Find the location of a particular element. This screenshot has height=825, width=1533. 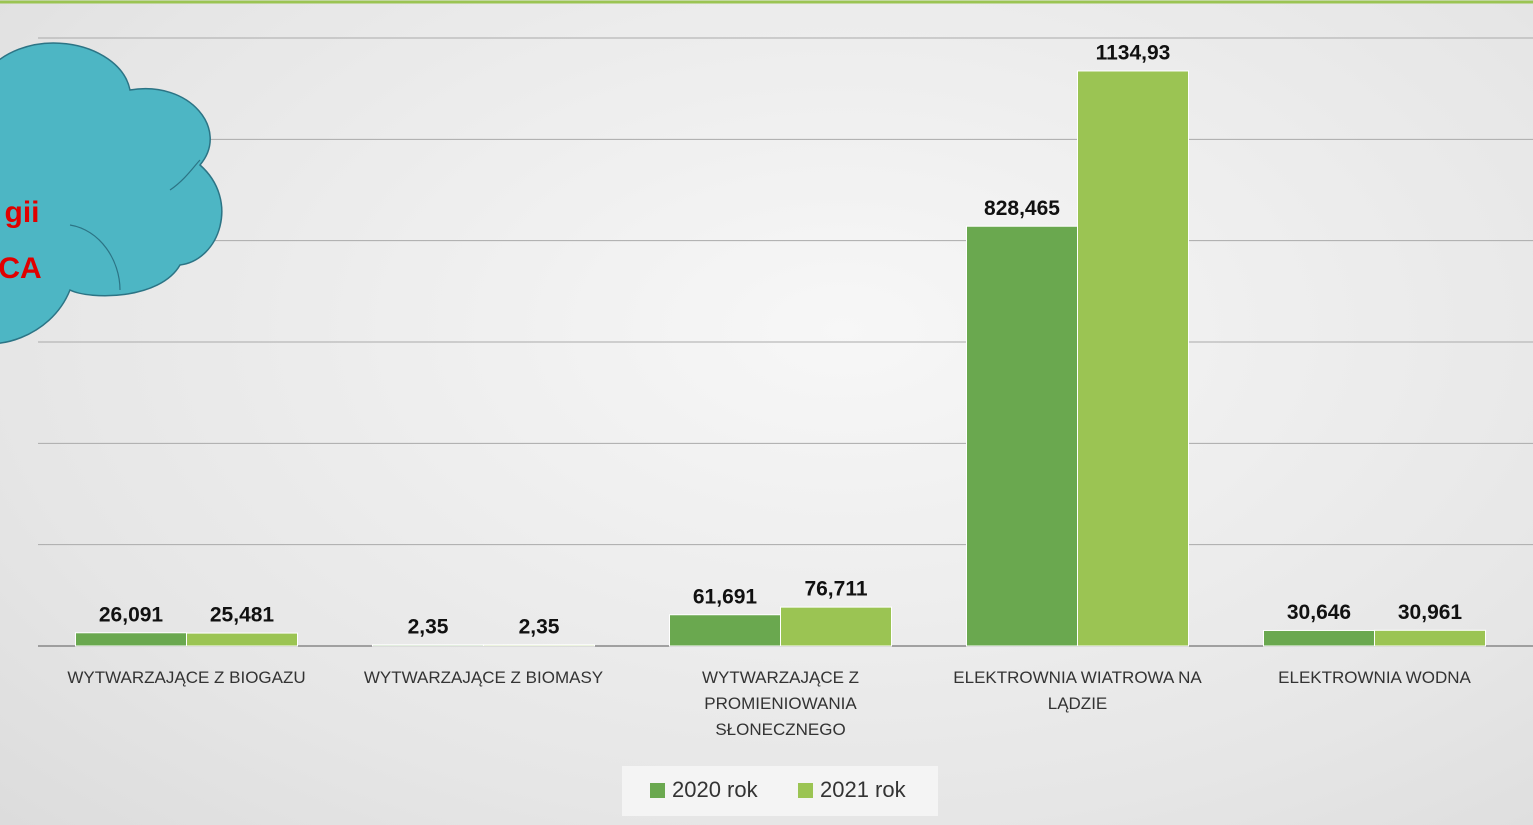

value-label: 76,711 is located at coordinates (835, 589).